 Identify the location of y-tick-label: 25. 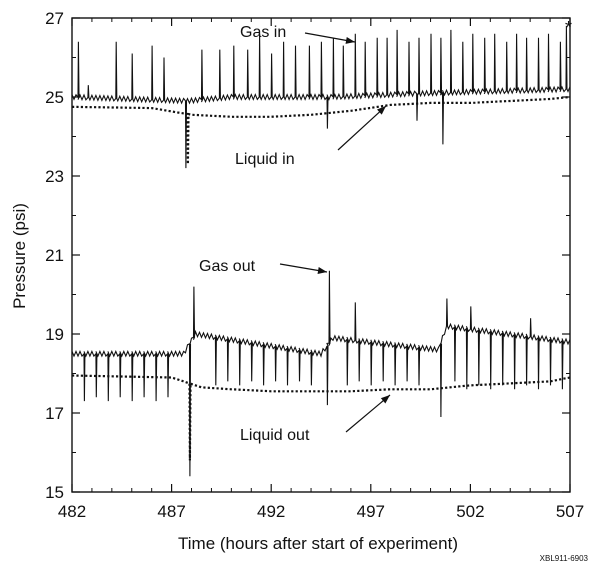
(54, 97).